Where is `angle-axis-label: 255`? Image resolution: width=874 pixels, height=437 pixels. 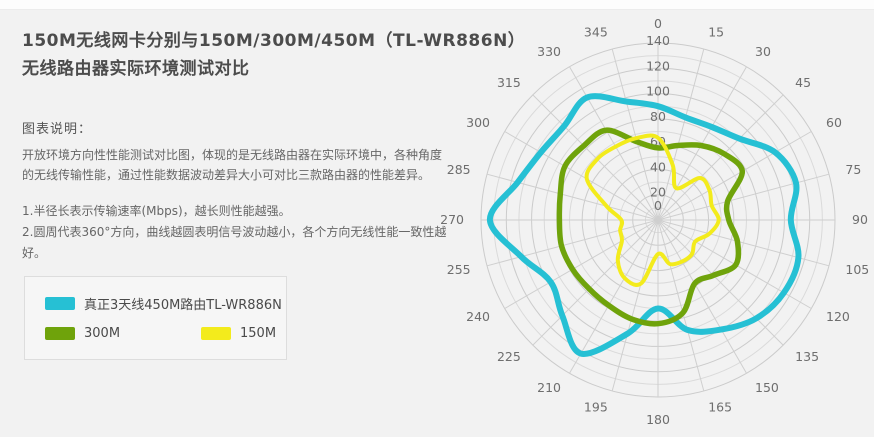
angle-axis-label: 255 is located at coordinates (459, 269).